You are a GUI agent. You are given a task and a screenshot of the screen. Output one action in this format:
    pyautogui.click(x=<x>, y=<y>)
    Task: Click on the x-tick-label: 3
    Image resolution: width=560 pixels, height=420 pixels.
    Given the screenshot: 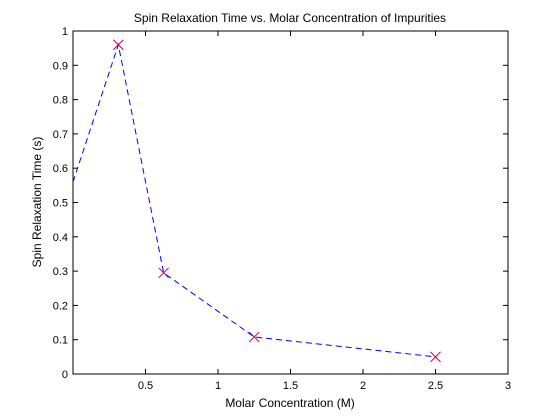 What is the action you would take?
    pyautogui.click(x=508, y=386)
    